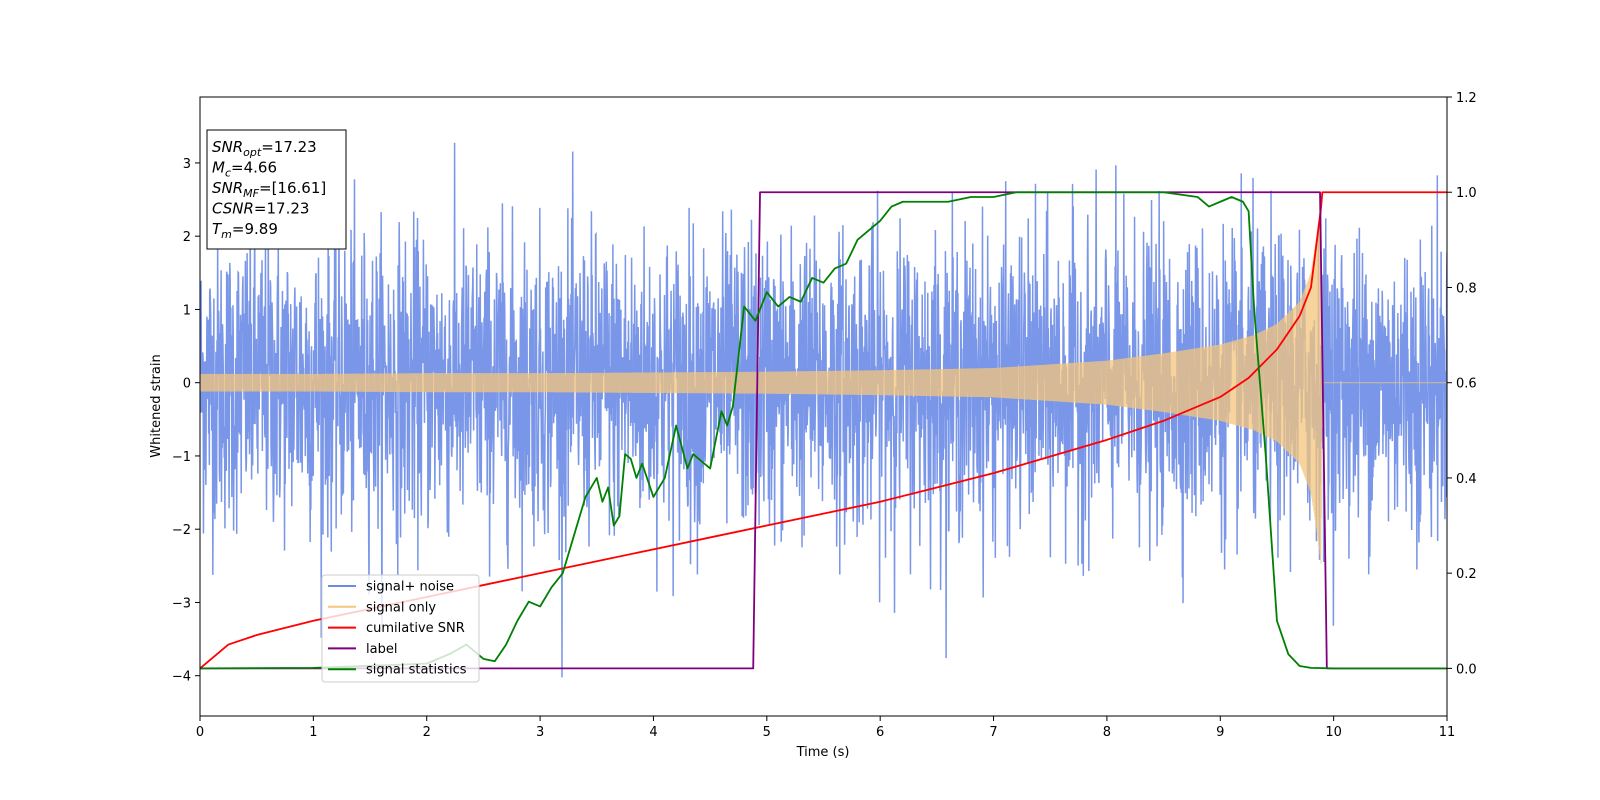 The height and width of the screenshot is (800, 1600). Describe the element at coordinates (1220, 732) in the screenshot. I see `x-tick-label: 9` at that location.